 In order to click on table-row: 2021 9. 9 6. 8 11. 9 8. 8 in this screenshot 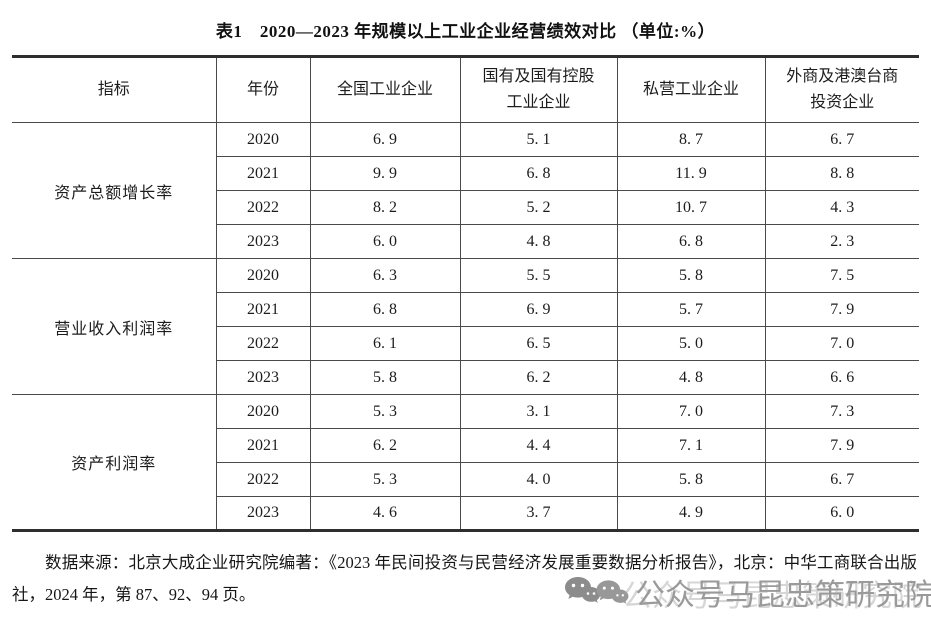, I will do `click(465, 173)`.